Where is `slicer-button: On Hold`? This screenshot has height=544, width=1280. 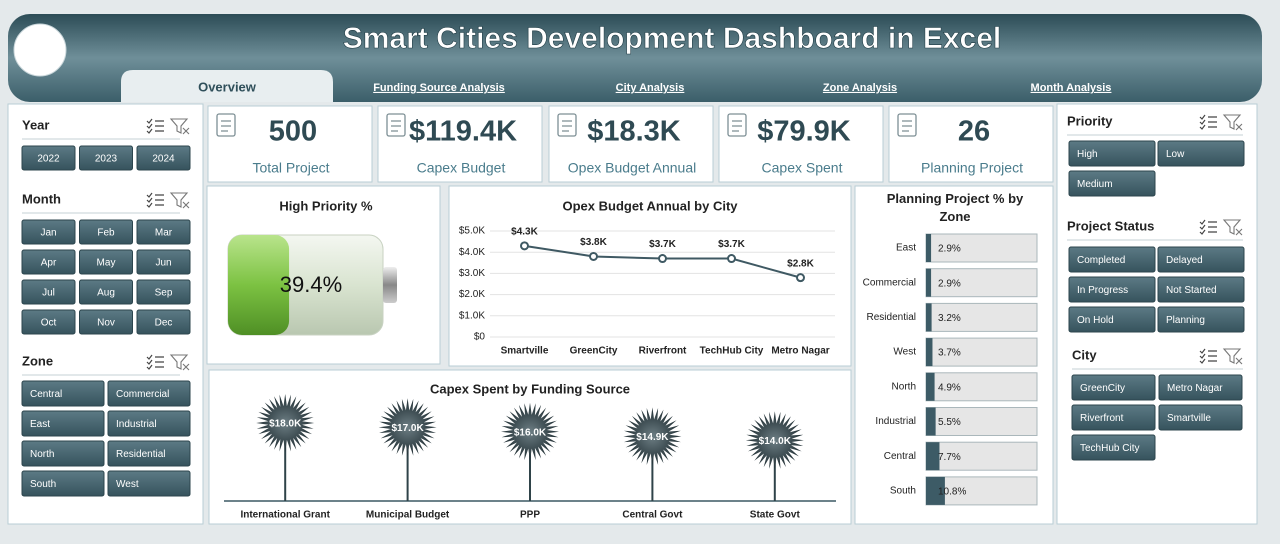
slicer-button: On Hold is located at coordinates (1112, 319).